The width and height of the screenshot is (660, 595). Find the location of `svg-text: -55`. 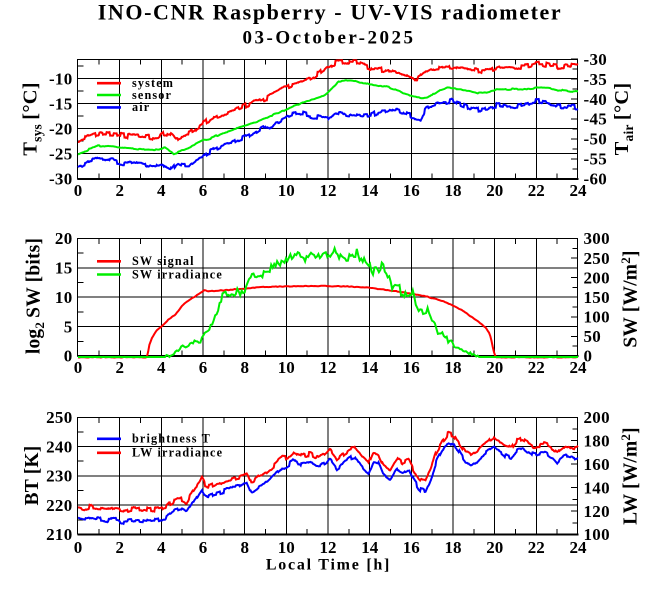

svg-text: -55 is located at coordinates (596, 159).